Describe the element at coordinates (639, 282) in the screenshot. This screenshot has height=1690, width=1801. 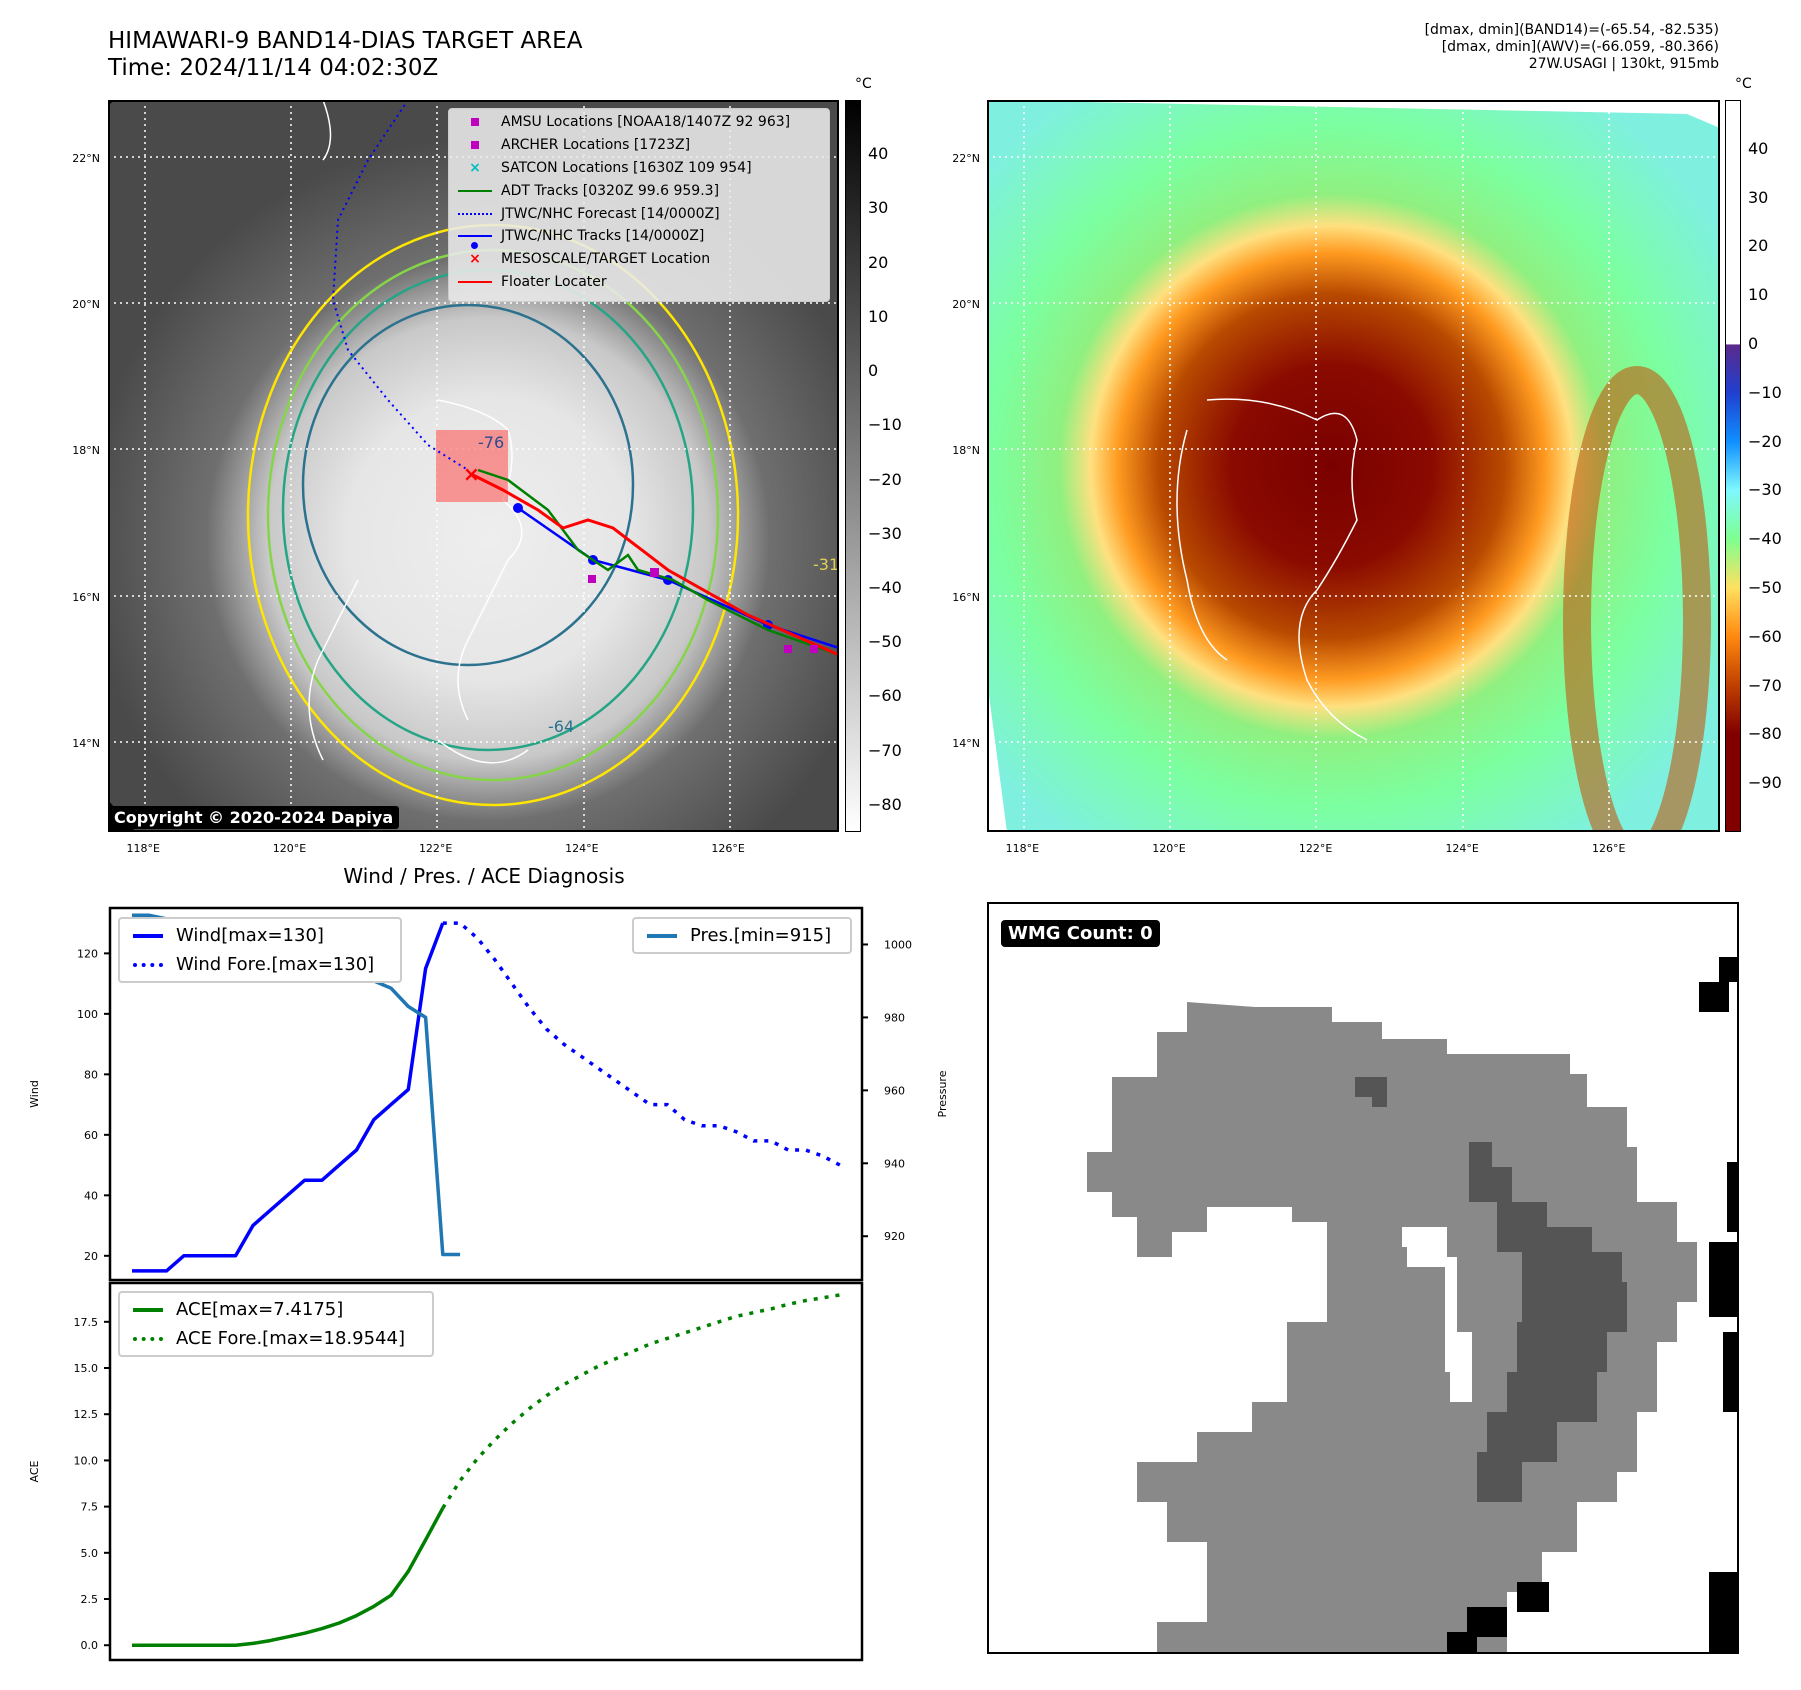
I see `legend-item-floater: Floater Locater` at that location.